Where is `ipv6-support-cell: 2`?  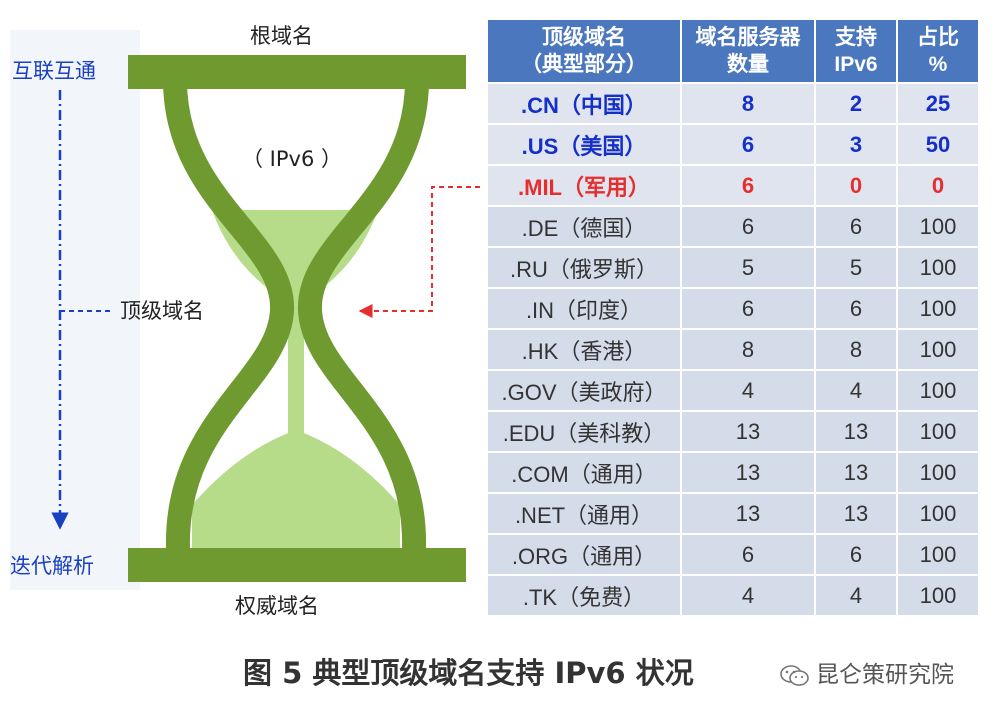 ipv6-support-cell: 2 is located at coordinates (856, 103).